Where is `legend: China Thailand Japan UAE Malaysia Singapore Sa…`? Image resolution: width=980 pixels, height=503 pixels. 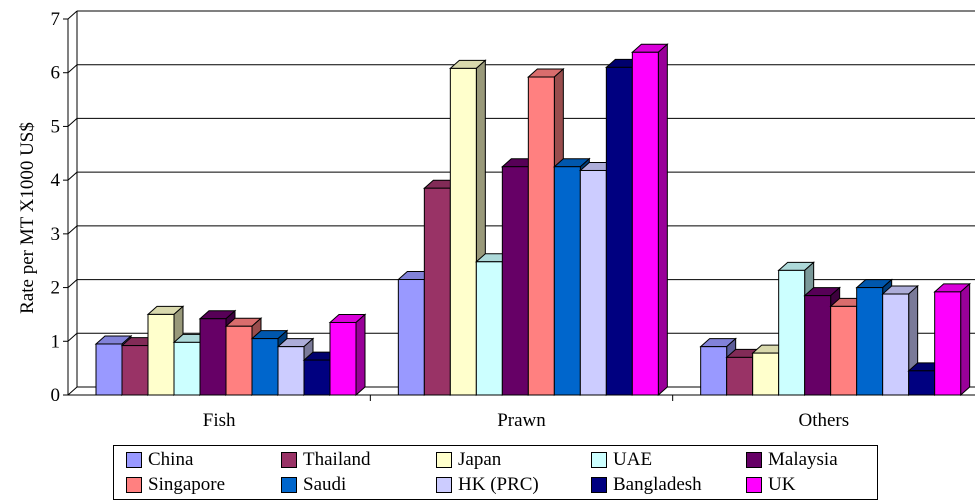 legend: China Thailand Japan UAE Malaysia Singapore Sa… is located at coordinates (495, 472).